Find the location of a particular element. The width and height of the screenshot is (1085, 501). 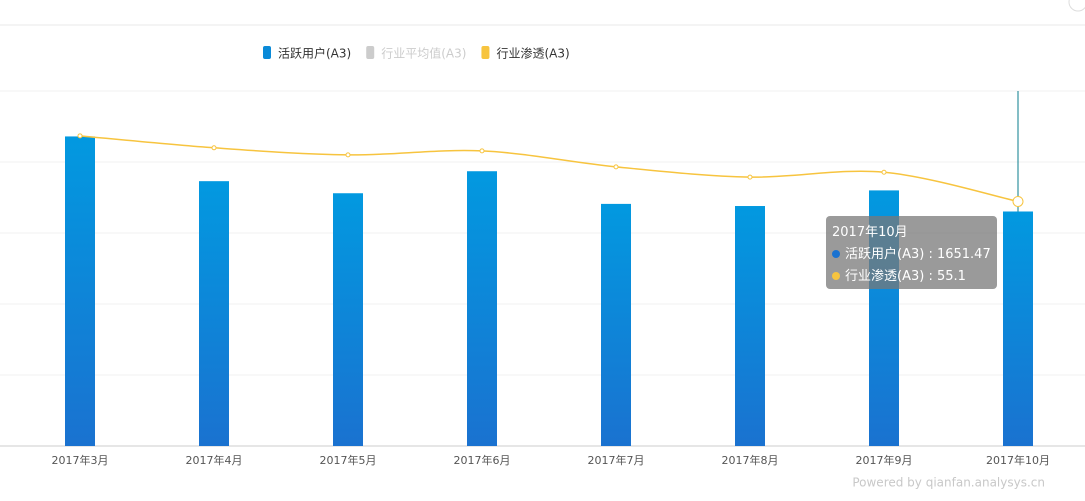

x-tick-label: 2017年4月 is located at coordinates (214, 460).